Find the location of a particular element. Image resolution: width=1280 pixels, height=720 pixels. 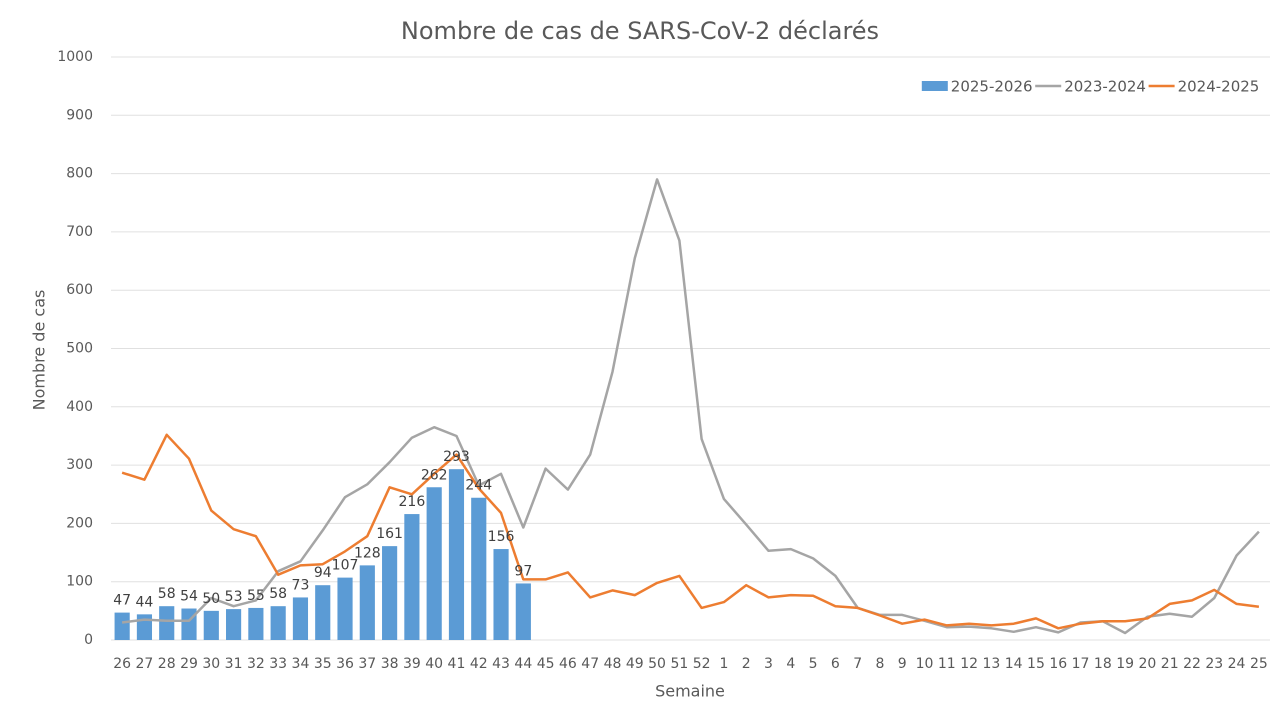

x-tick-label: 29 is located at coordinates (189, 664).